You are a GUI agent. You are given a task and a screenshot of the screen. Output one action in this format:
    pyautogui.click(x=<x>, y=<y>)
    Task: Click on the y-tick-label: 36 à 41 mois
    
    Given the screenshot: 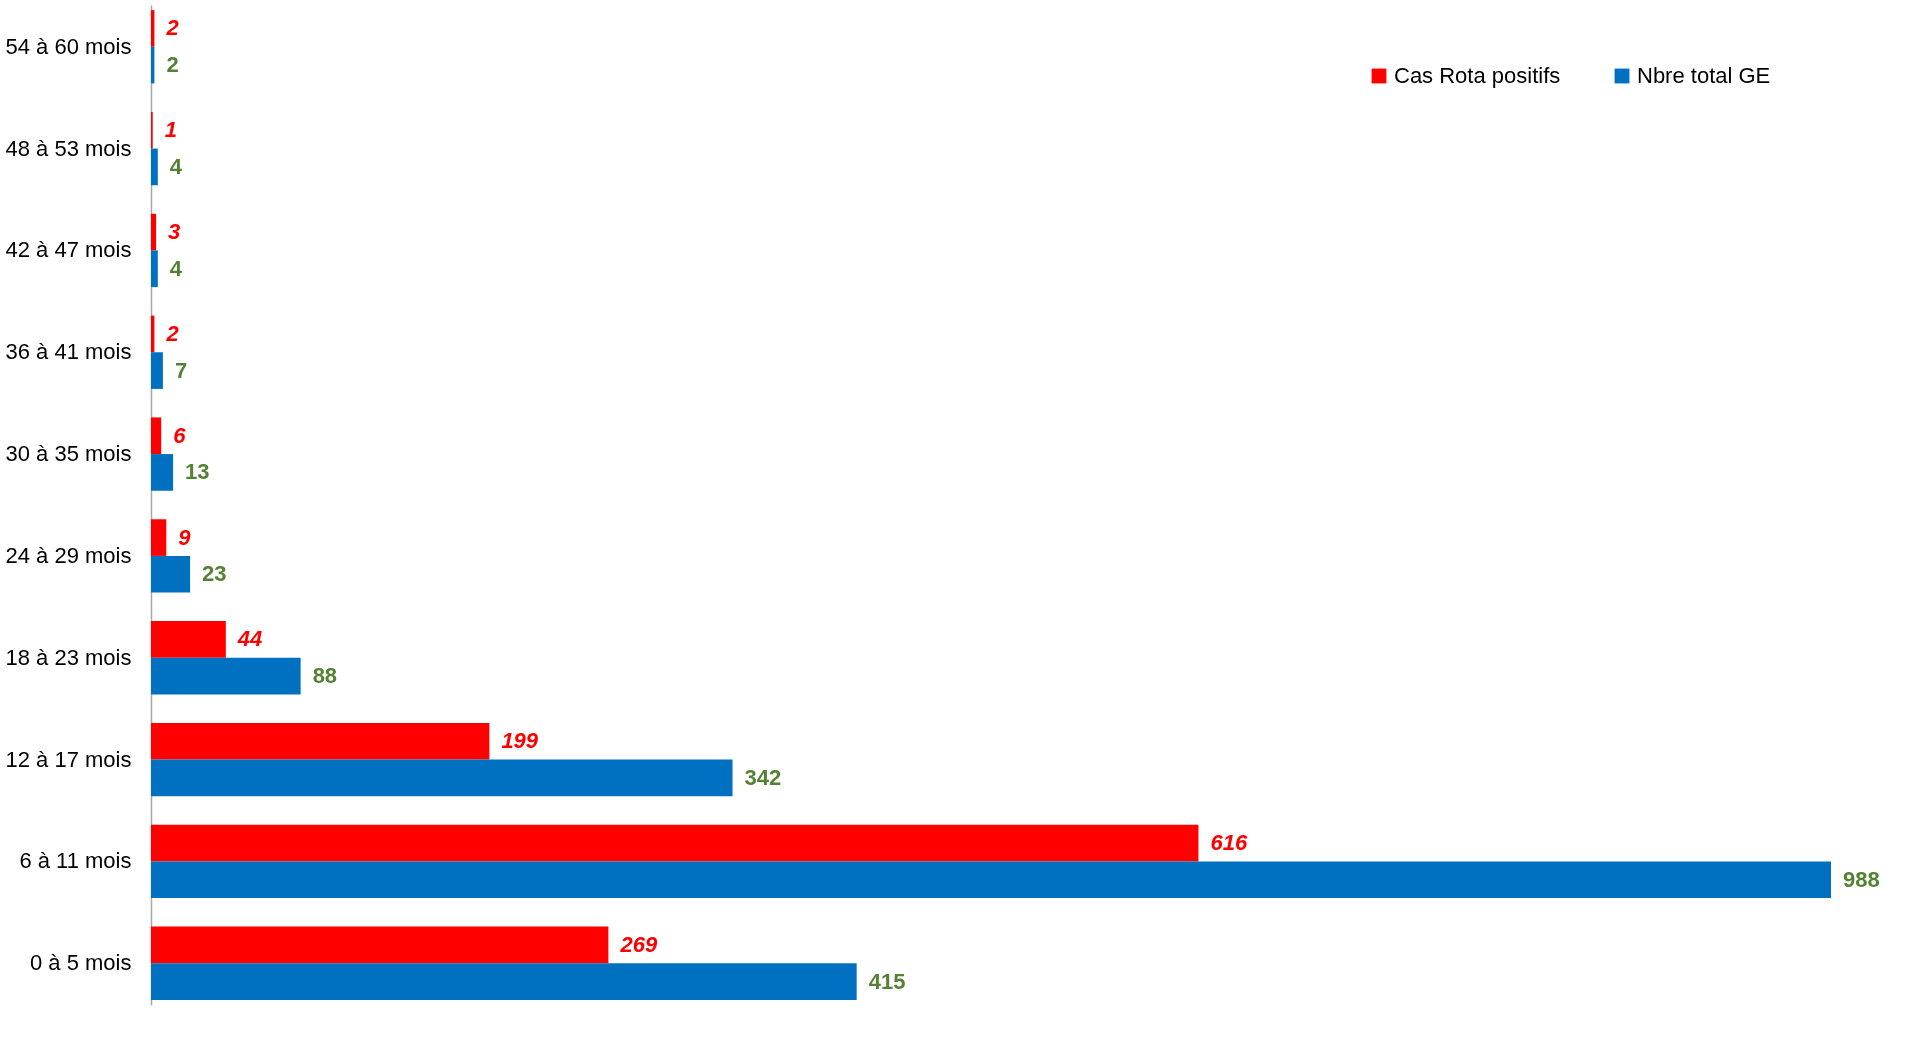 What is the action you would take?
    pyautogui.click(x=68, y=352)
    